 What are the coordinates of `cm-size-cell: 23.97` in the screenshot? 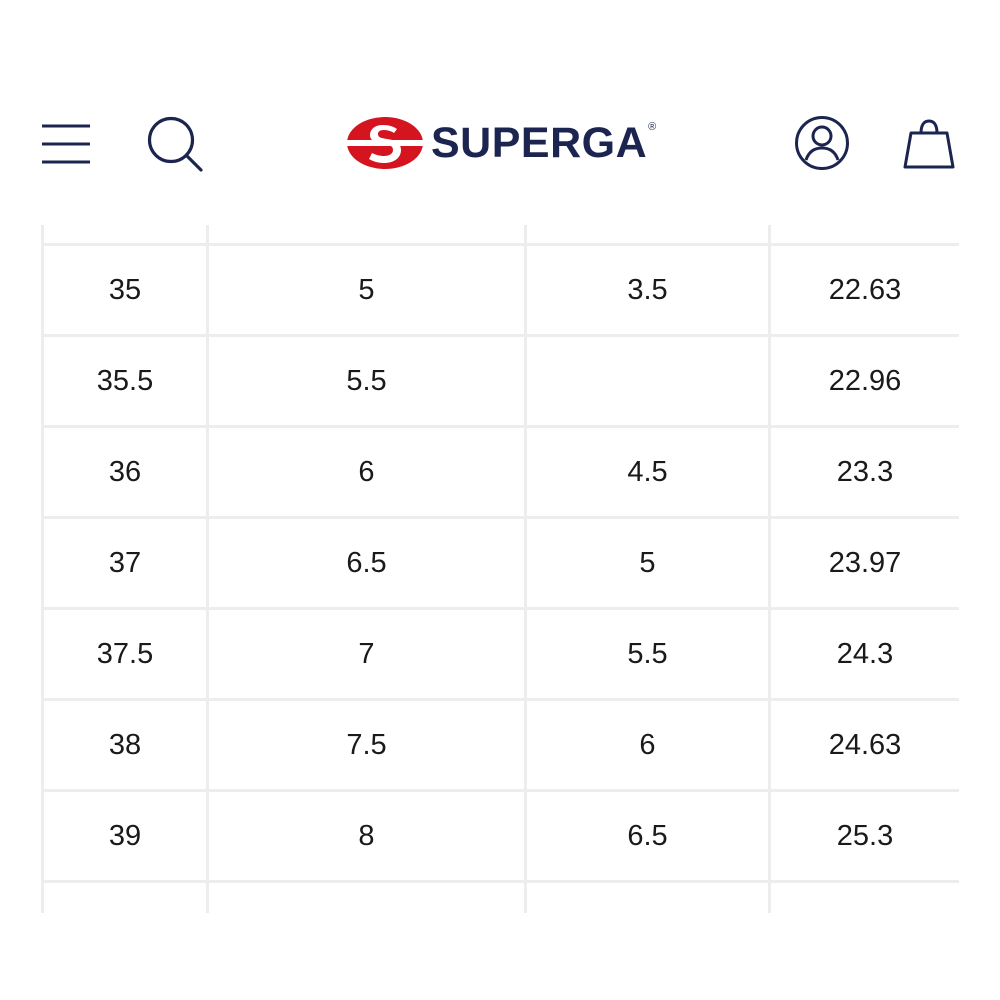 It's located at (863, 563).